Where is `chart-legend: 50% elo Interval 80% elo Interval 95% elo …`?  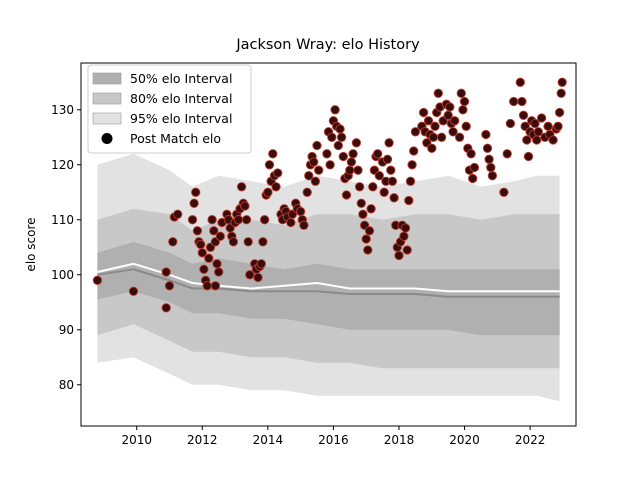
chart-legend: 50% elo Interval 80% elo Interval 95% elo … is located at coordinates (169, 109).